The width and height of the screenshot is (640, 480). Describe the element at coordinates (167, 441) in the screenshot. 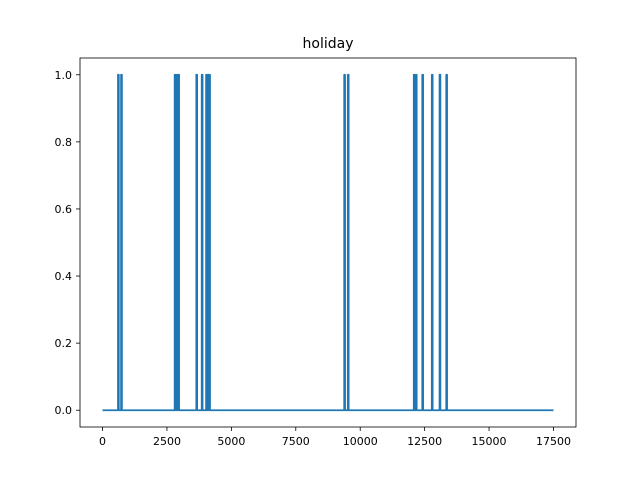

I see `x-tick-label: 2500` at that location.